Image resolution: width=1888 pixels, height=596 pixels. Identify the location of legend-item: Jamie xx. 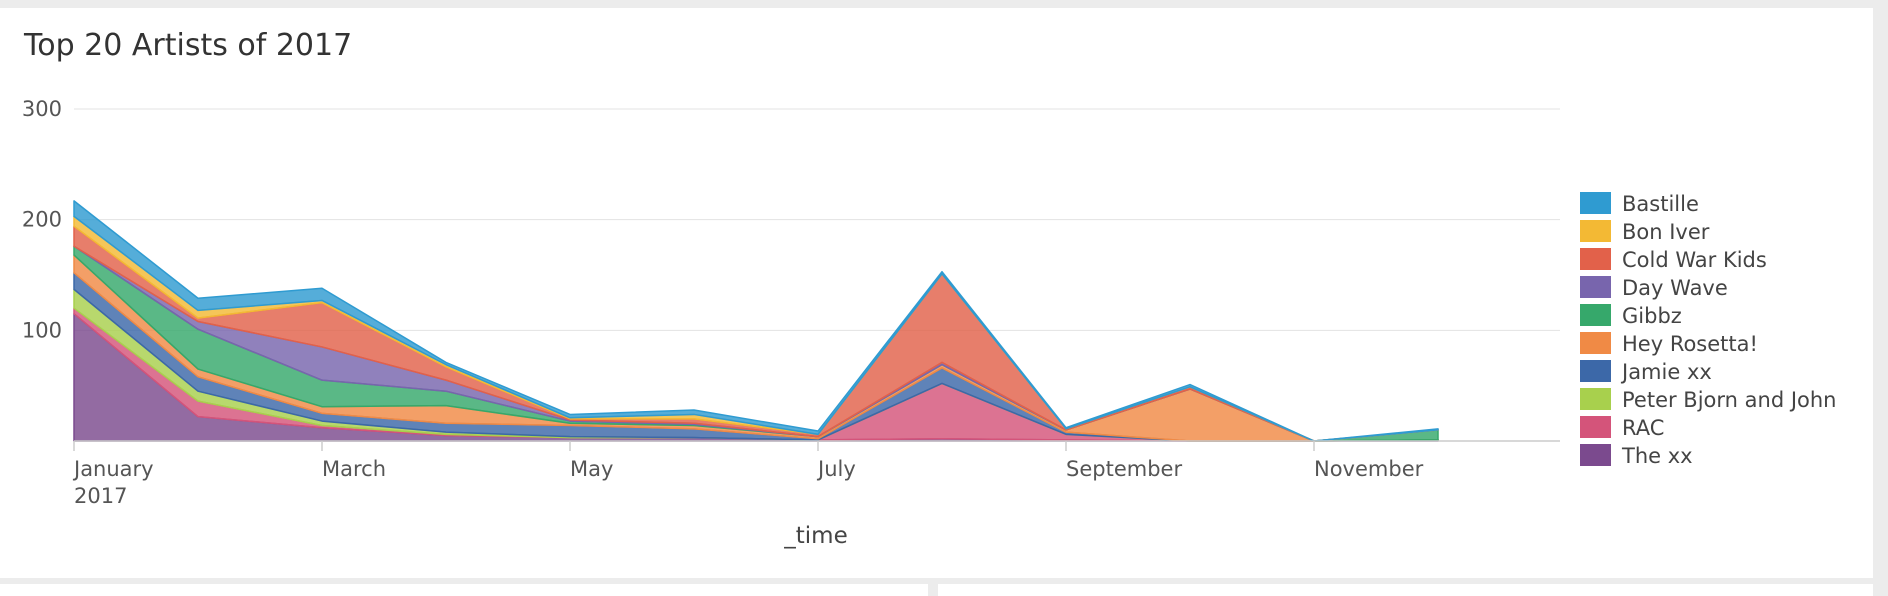
(1646, 372).